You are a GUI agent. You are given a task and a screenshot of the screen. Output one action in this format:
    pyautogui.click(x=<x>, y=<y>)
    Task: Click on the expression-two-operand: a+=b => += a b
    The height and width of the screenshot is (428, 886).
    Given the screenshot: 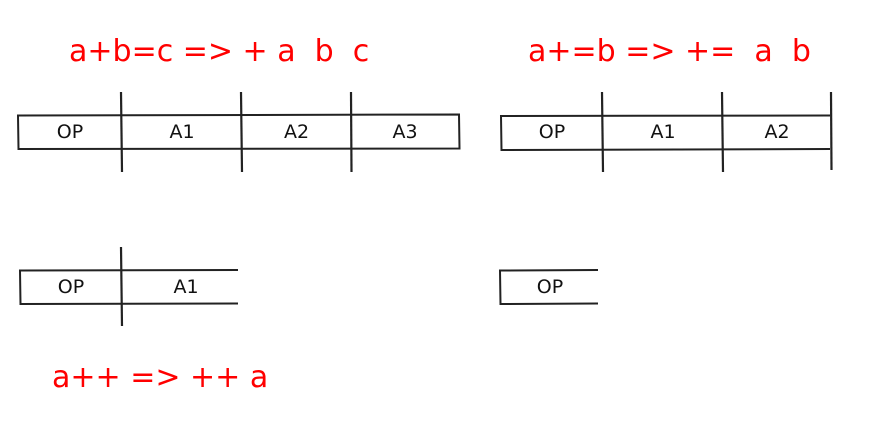 What is the action you would take?
    pyautogui.click(x=669, y=51)
    